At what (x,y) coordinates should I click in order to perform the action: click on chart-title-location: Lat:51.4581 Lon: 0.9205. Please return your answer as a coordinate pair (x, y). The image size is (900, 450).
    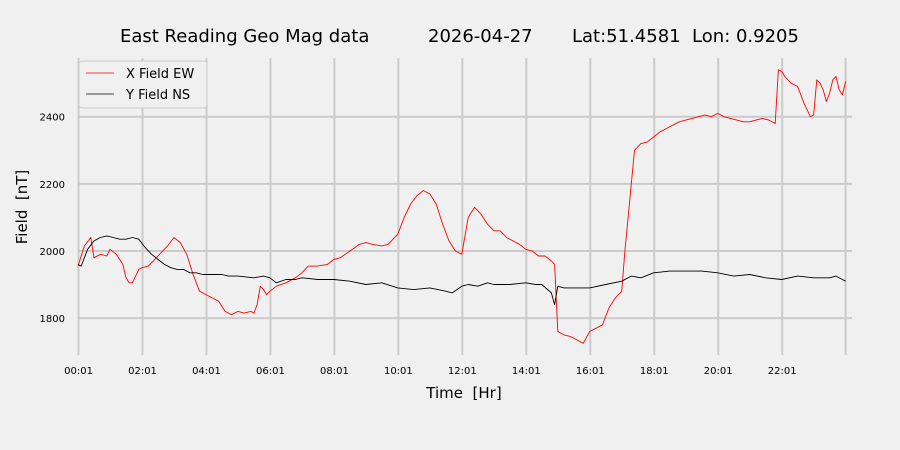
    Looking at the image, I should click on (685, 36).